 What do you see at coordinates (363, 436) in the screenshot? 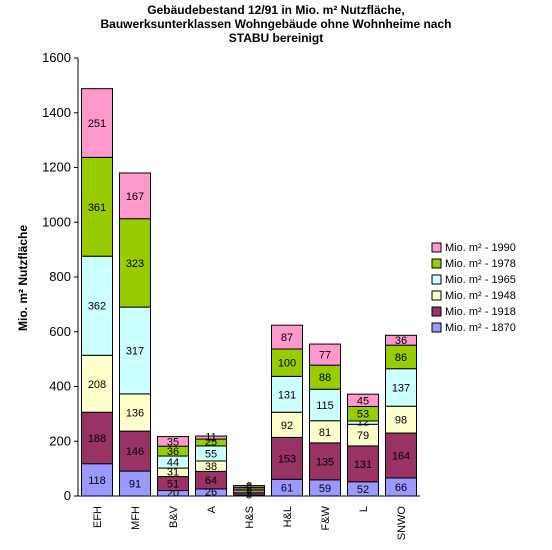
I see `data-label: 79` at bounding box center [363, 436].